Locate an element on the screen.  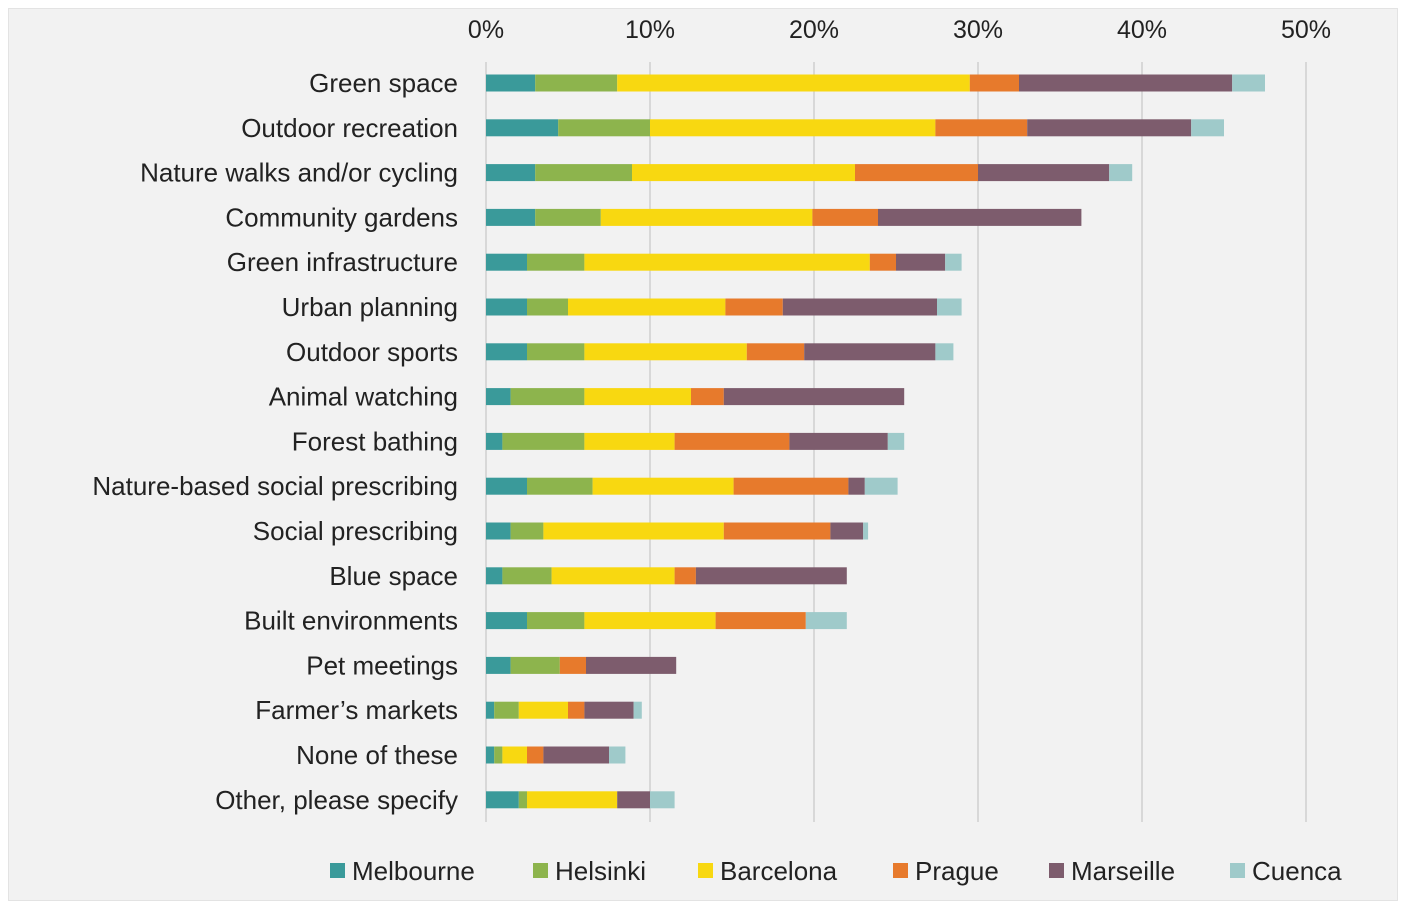
legend-swatch-helsinki is located at coordinates (540, 870).